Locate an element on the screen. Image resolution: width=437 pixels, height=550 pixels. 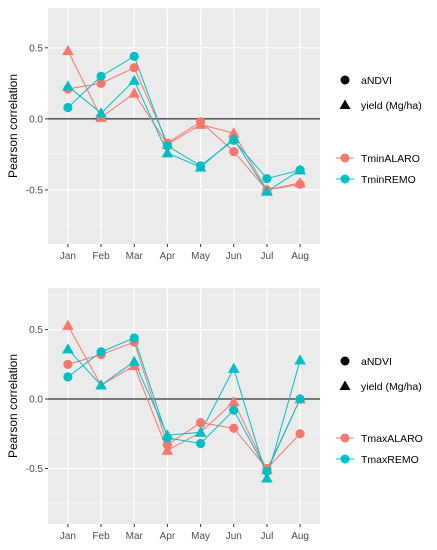
legend-label-color-2: TminREMO is located at coordinates (388, 180).